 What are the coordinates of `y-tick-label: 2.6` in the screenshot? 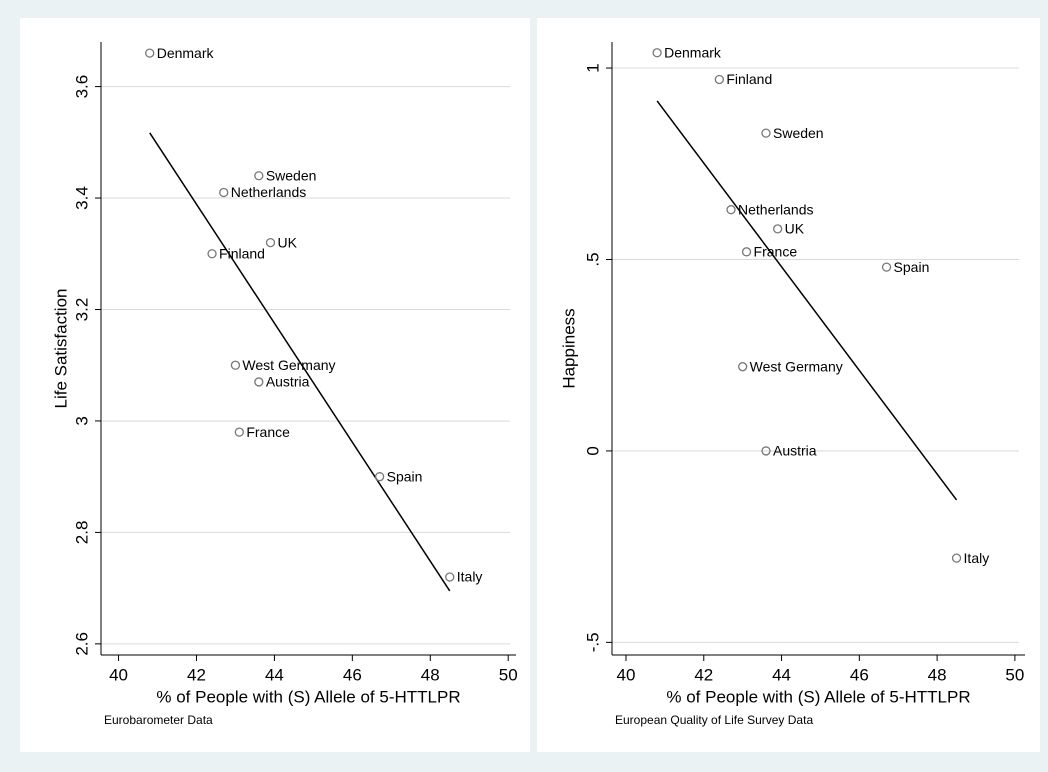 It's located at (81, 644).